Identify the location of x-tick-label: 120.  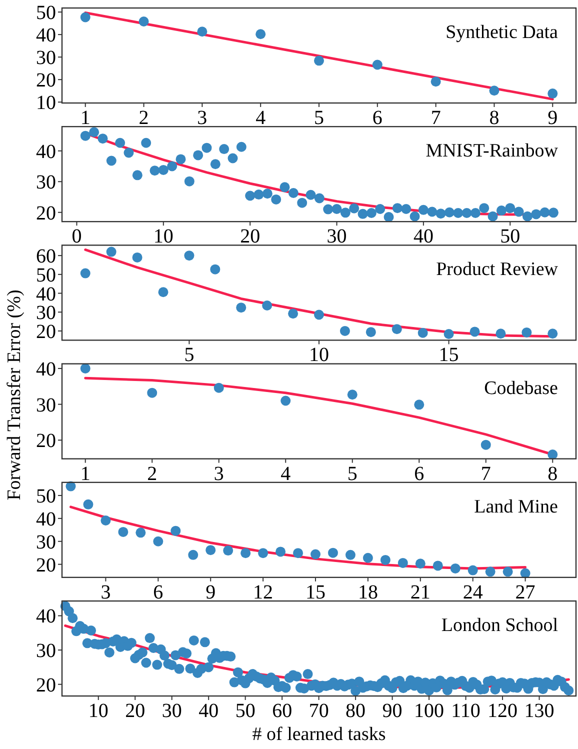
(503, 711).